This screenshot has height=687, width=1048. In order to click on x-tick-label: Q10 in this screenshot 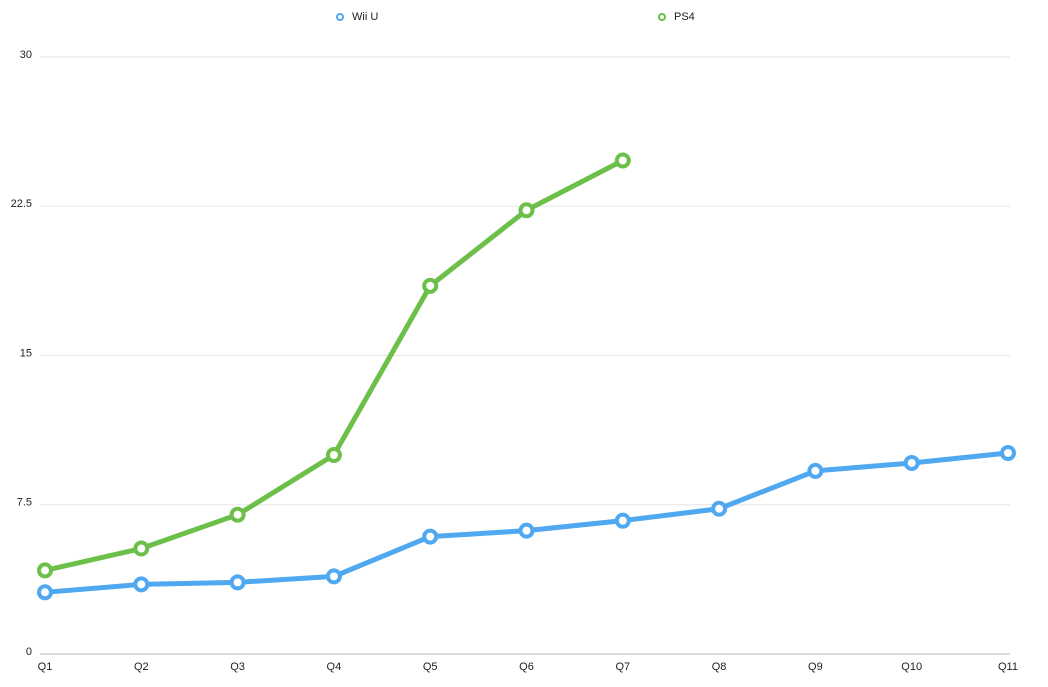, I will do `click(911, 667)`.